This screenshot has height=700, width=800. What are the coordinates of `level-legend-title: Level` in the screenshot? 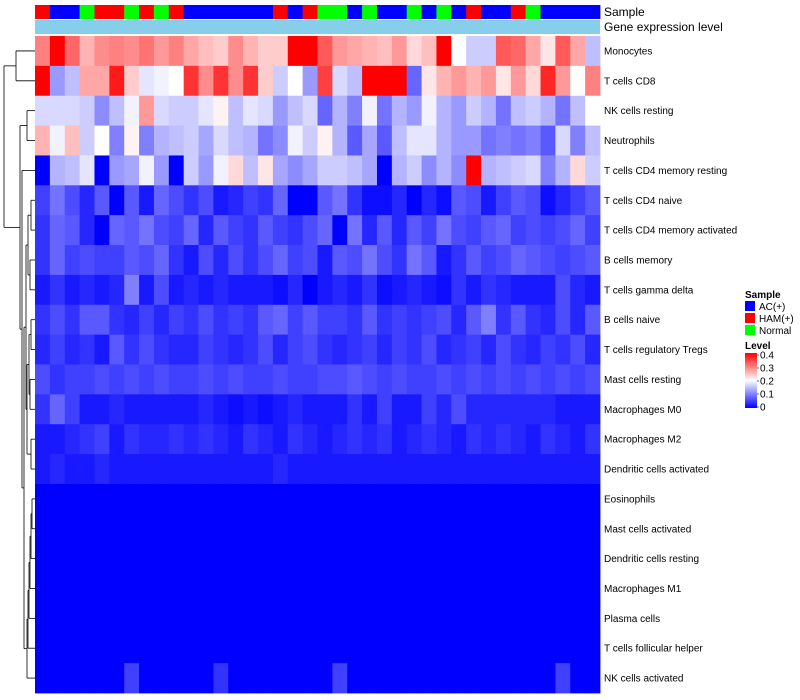 It's located at (758, 346).